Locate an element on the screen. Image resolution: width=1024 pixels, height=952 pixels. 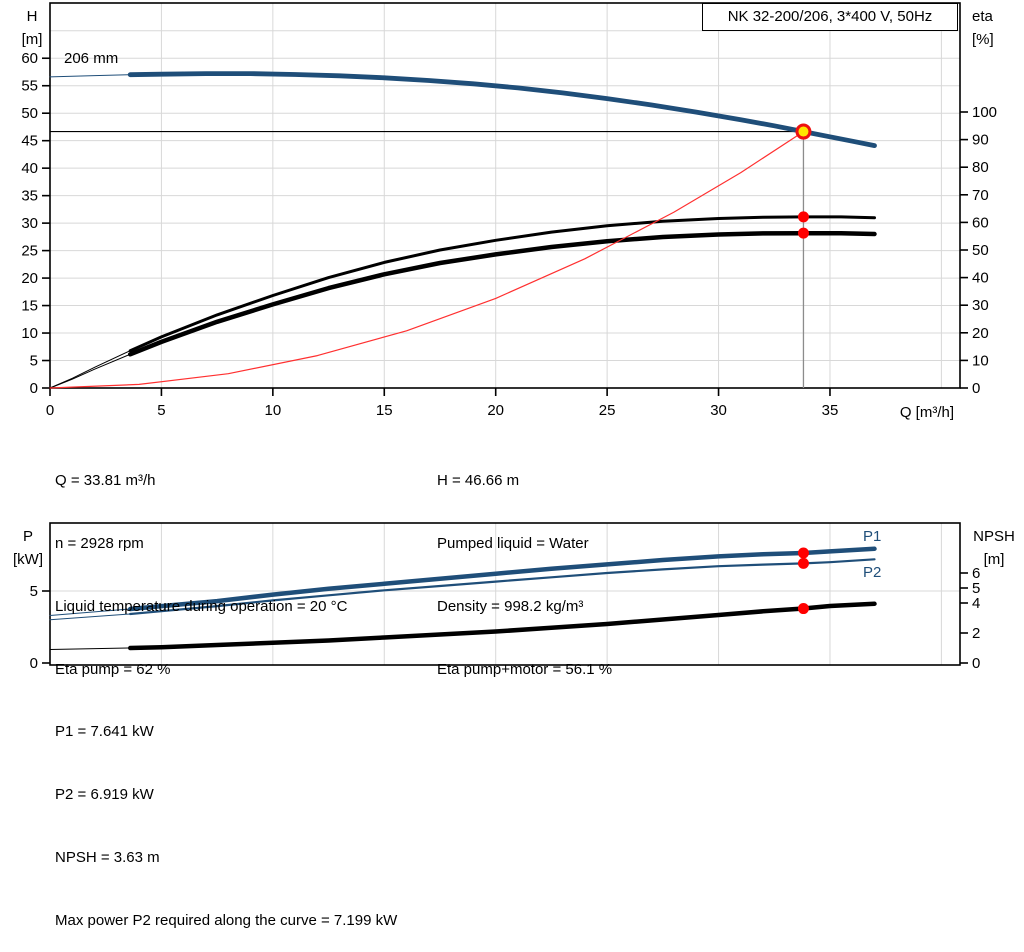
npsh-tick-label: 5 is located at coordinates (976, 588).